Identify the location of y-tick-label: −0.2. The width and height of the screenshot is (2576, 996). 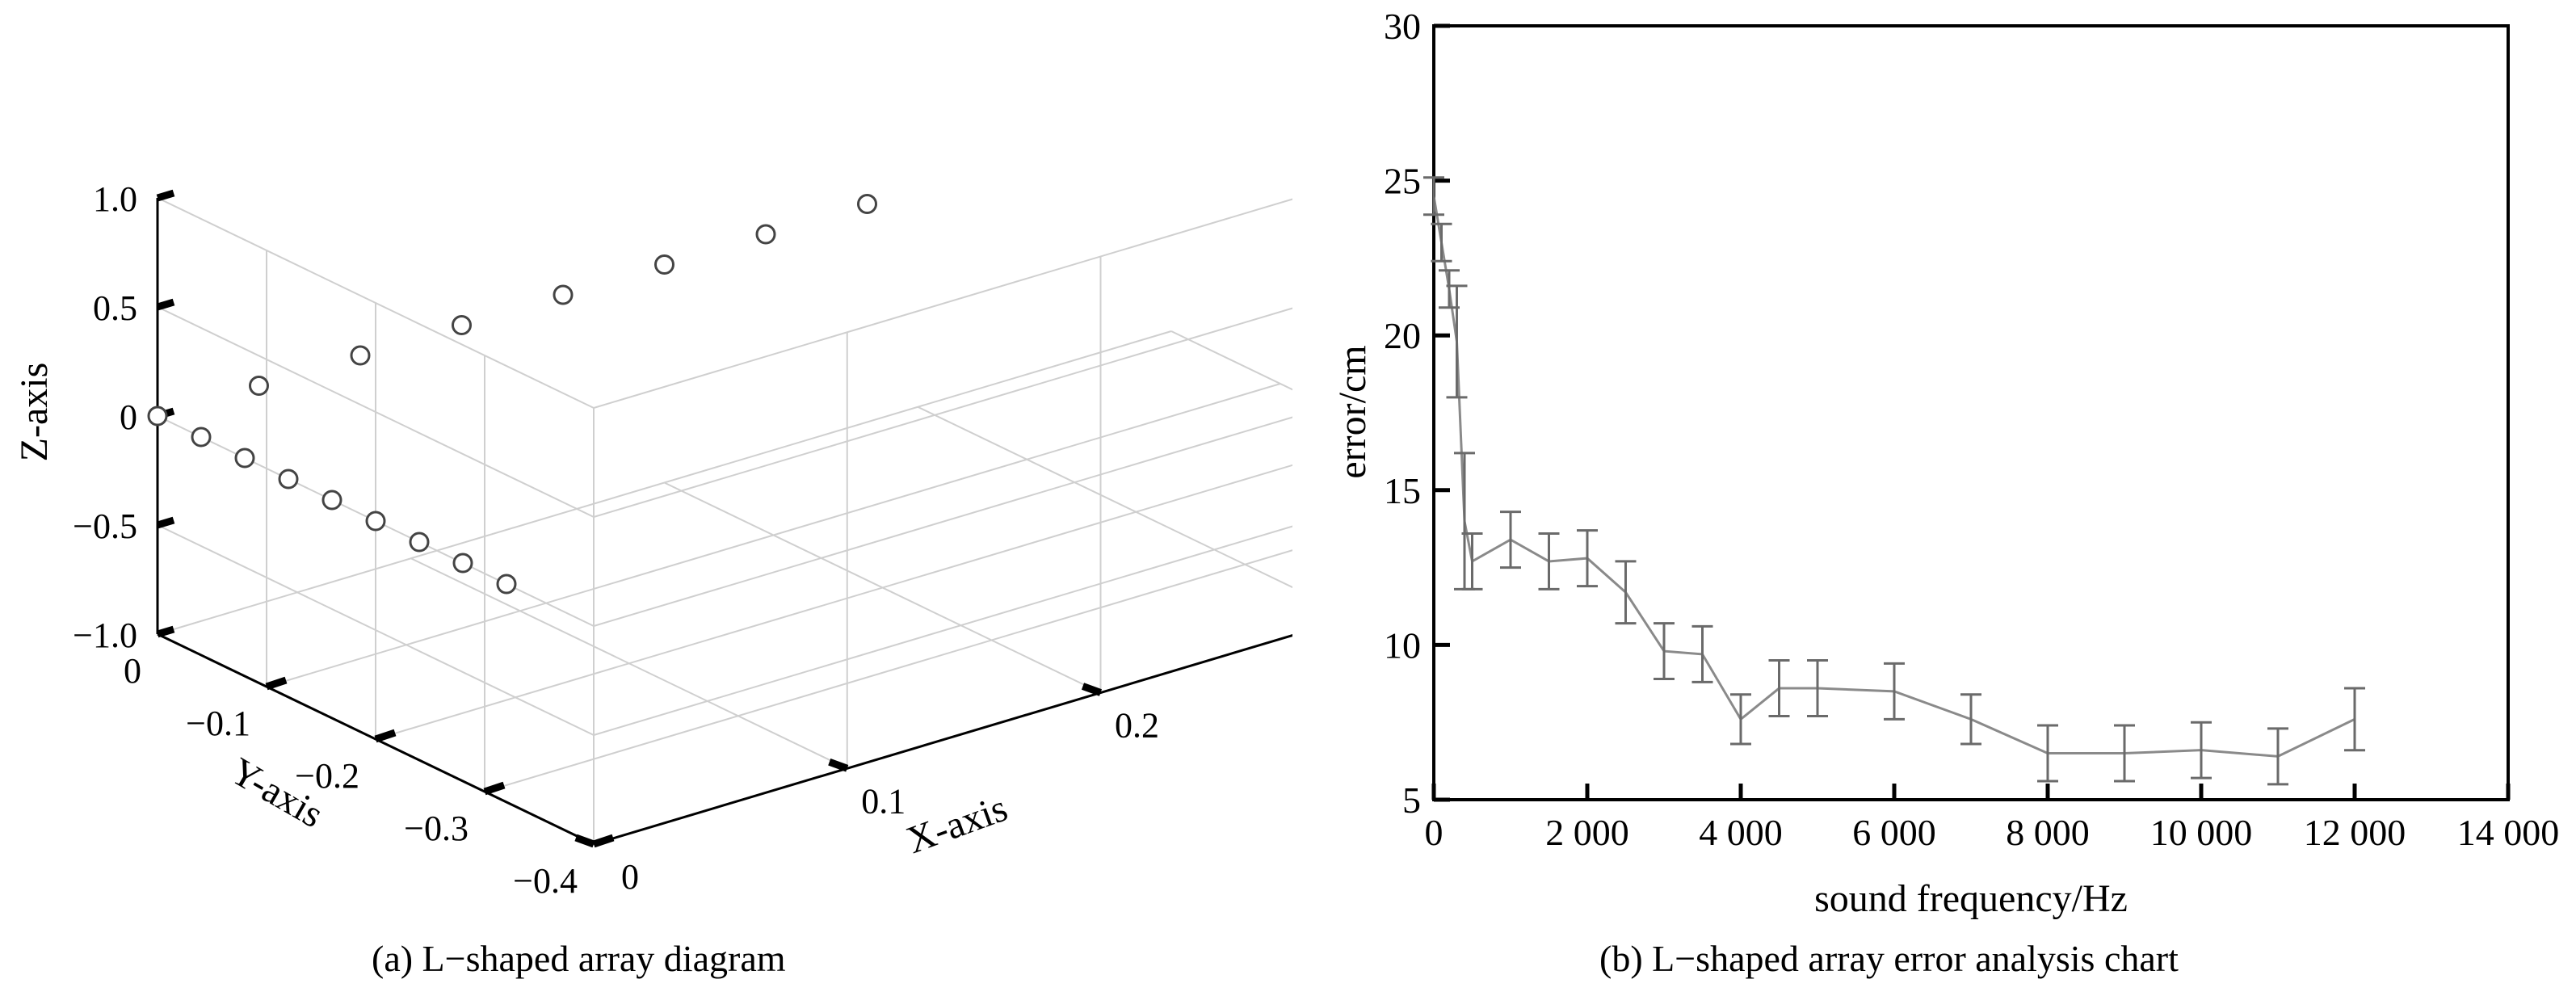
(327, 776).